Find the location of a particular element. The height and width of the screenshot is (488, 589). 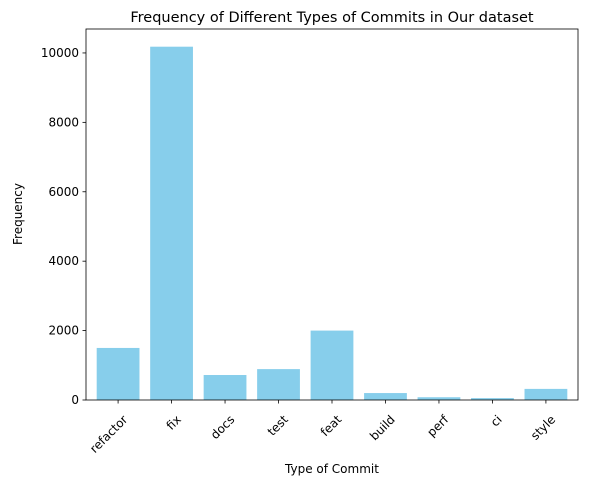

x-tick-label-ci: ci is located at coordinates (496, 420).